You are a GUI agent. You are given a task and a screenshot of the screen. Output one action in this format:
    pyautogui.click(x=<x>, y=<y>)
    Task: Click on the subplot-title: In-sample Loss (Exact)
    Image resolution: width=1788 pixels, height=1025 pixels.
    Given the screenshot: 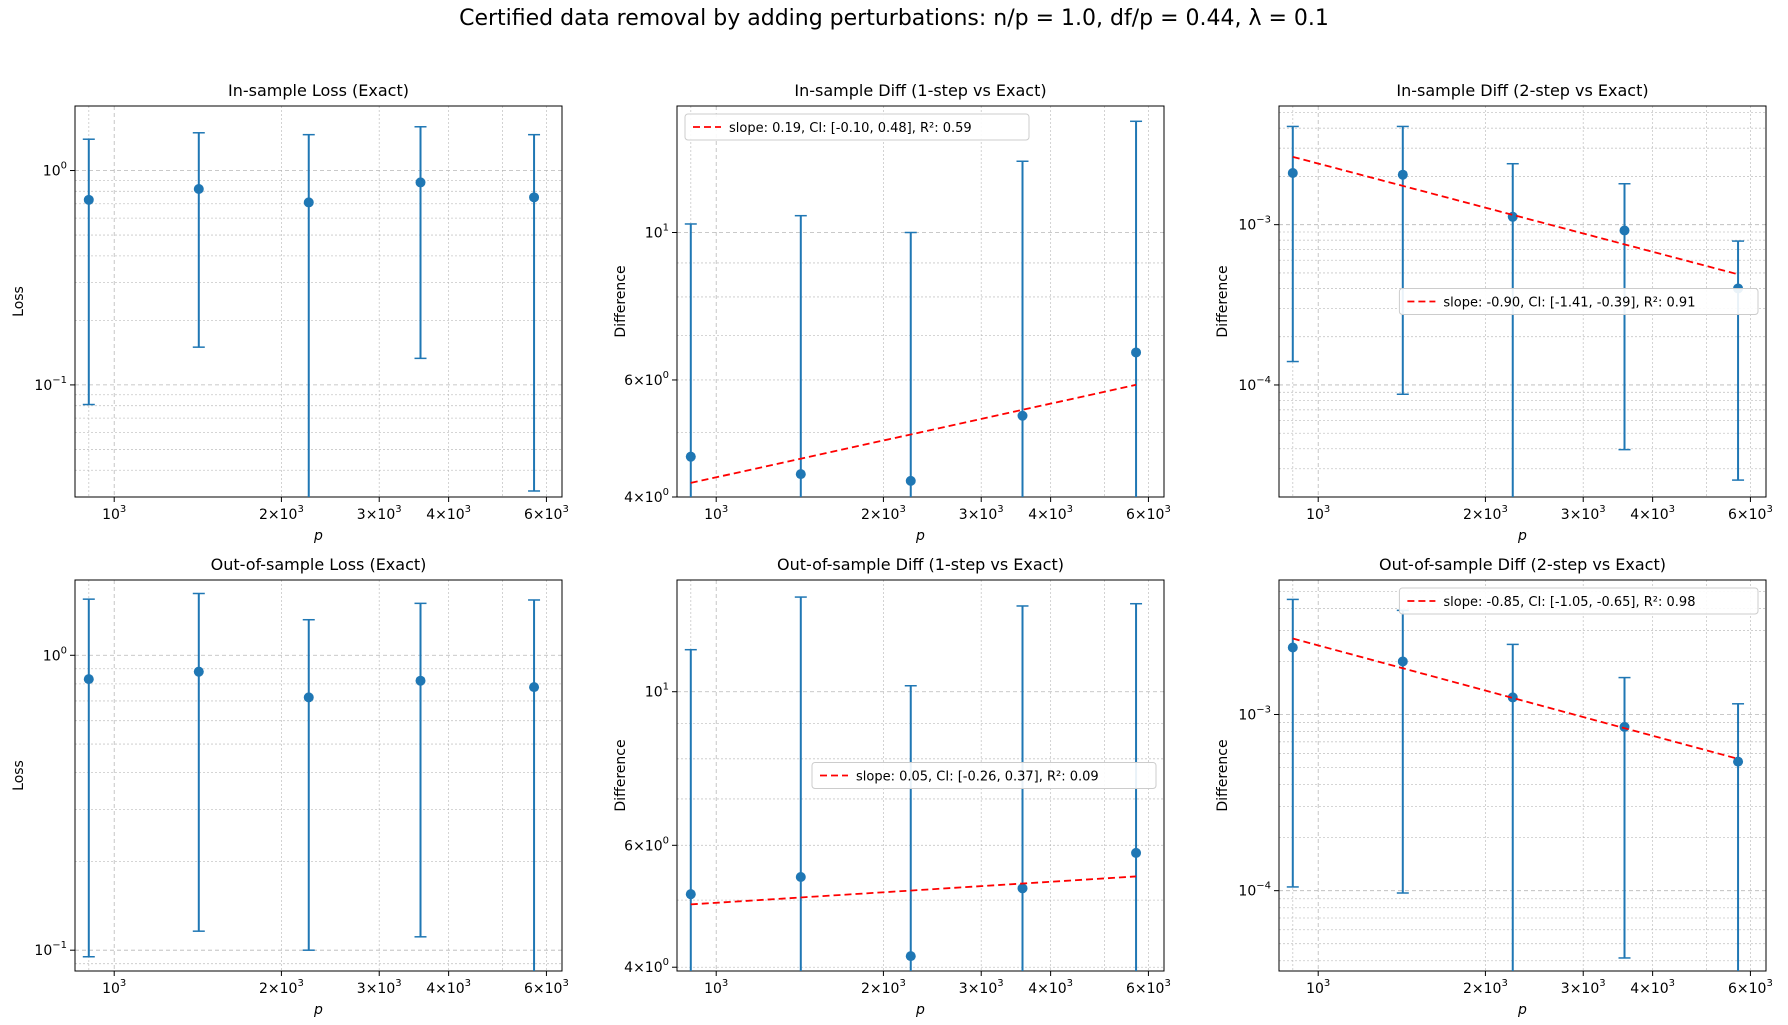 What is the action you would take?
    pyautogui.click(x=318, y=90)
    